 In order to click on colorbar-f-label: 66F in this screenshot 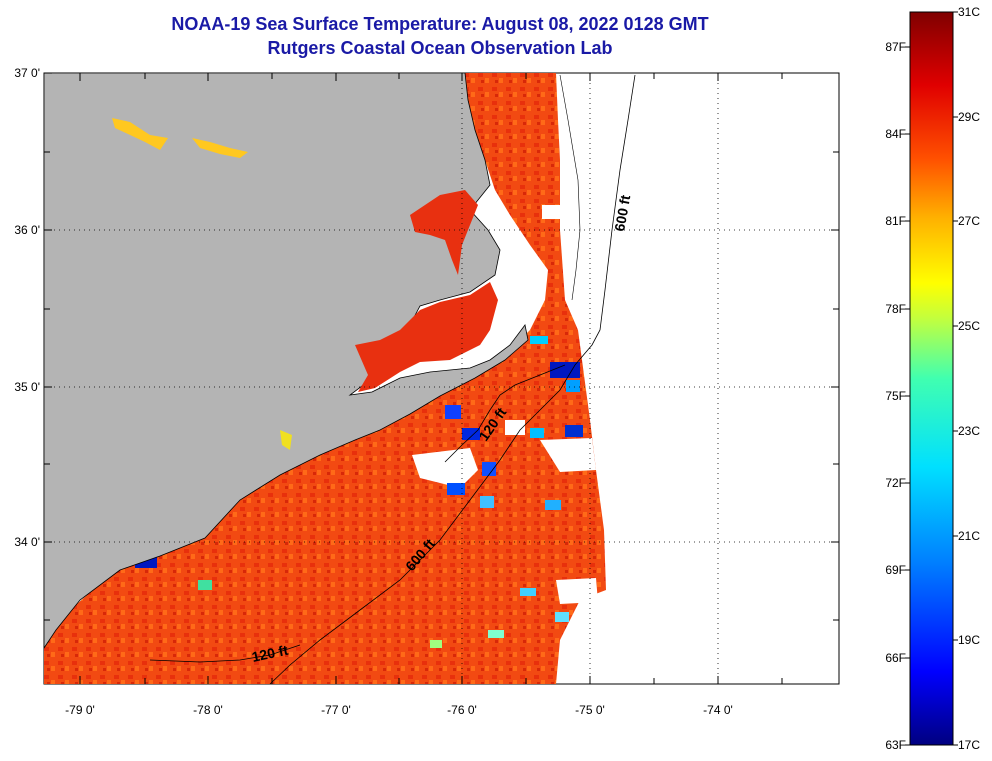, I will do `click(895, 658)`.